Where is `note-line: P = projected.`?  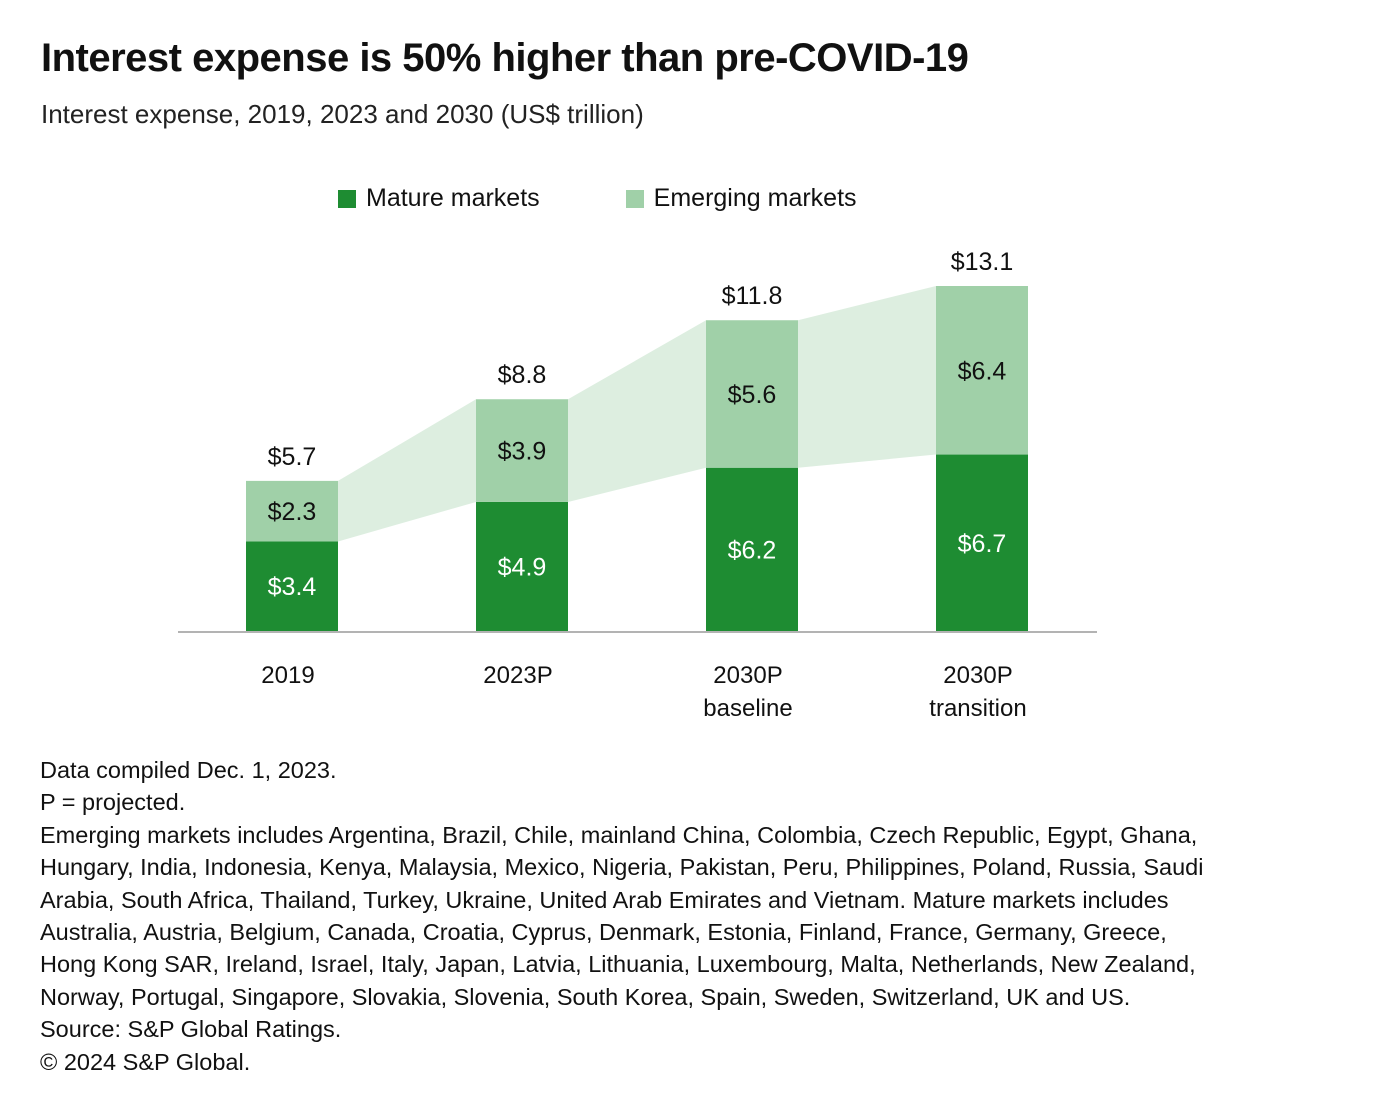 note-line: P = projected. is located at coordinates (113, 802).